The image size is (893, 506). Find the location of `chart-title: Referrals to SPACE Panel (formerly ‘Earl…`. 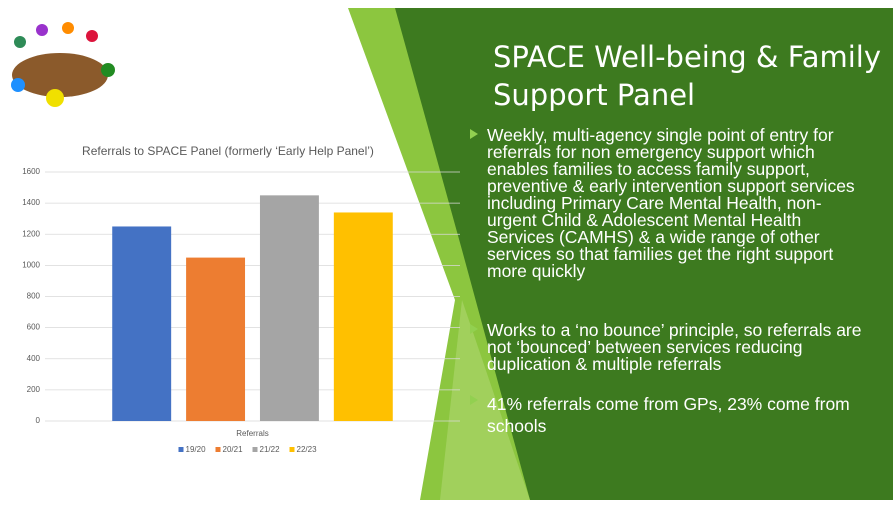

chart-title: Referrals to SPACE Panel (formerly ‘Earl… is located at coordinates (228, 151).